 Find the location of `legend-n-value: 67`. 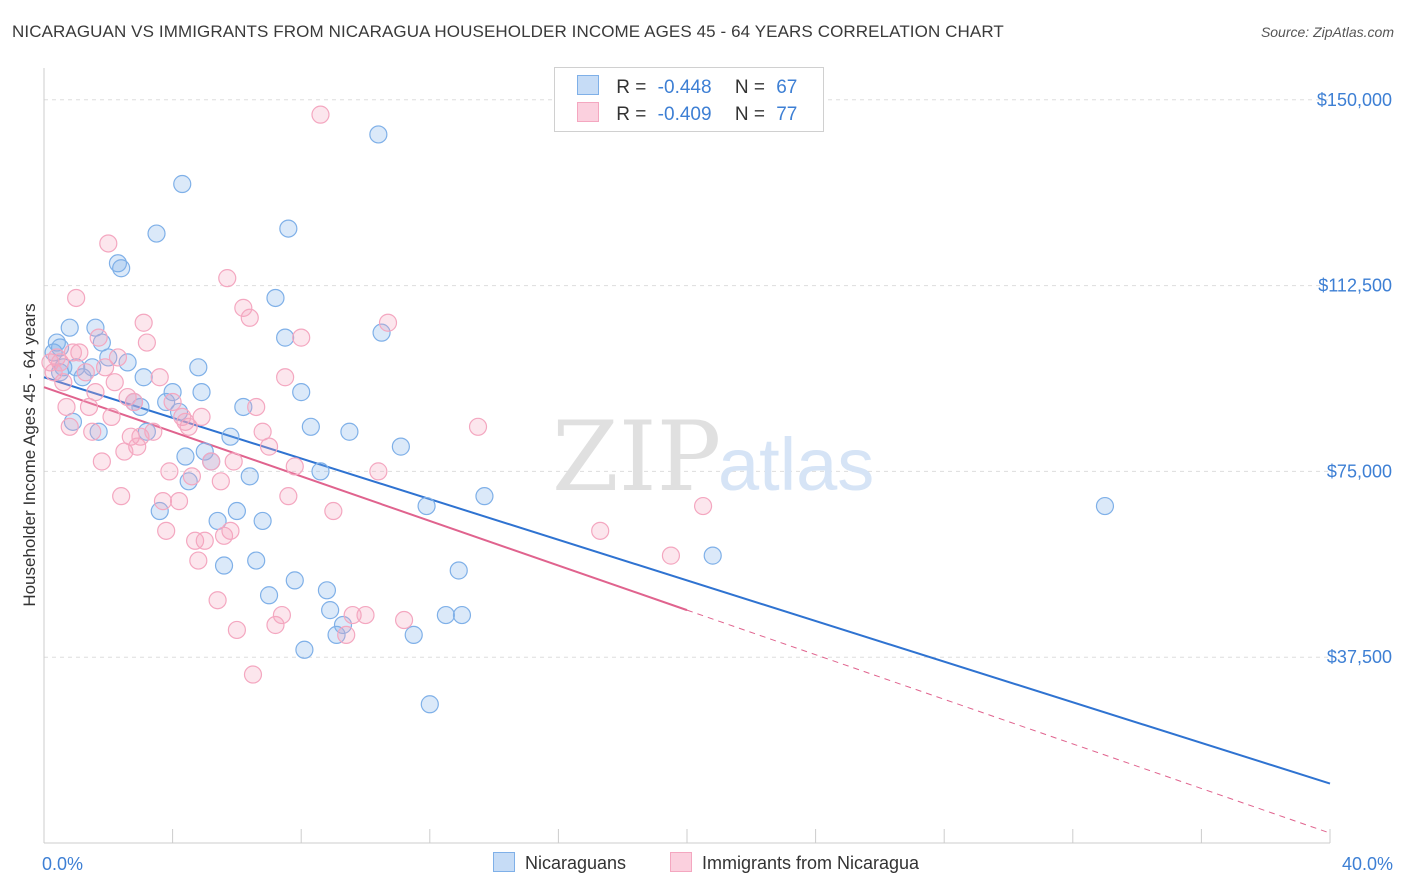

legend-n-value: 67 is located at coordinates (787, 87).